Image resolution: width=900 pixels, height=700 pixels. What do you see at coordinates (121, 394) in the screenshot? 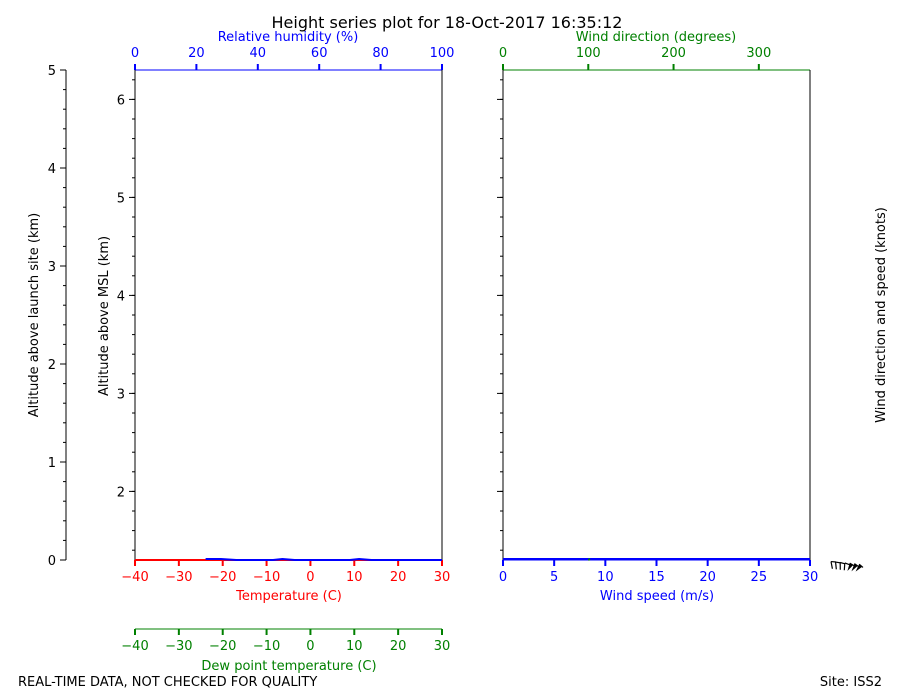
I see `msl-altitude-tick-label: 3` at bounding box center [121, 394].